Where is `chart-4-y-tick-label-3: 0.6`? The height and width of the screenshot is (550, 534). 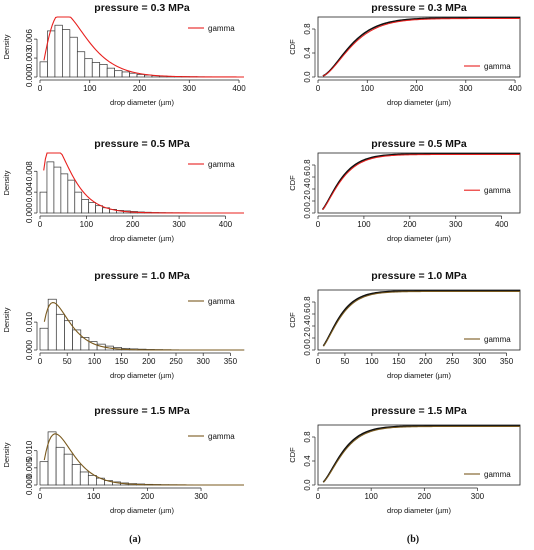 chart-4-y-tick-label-3: 0.6 is located at coordinates (307, 177).